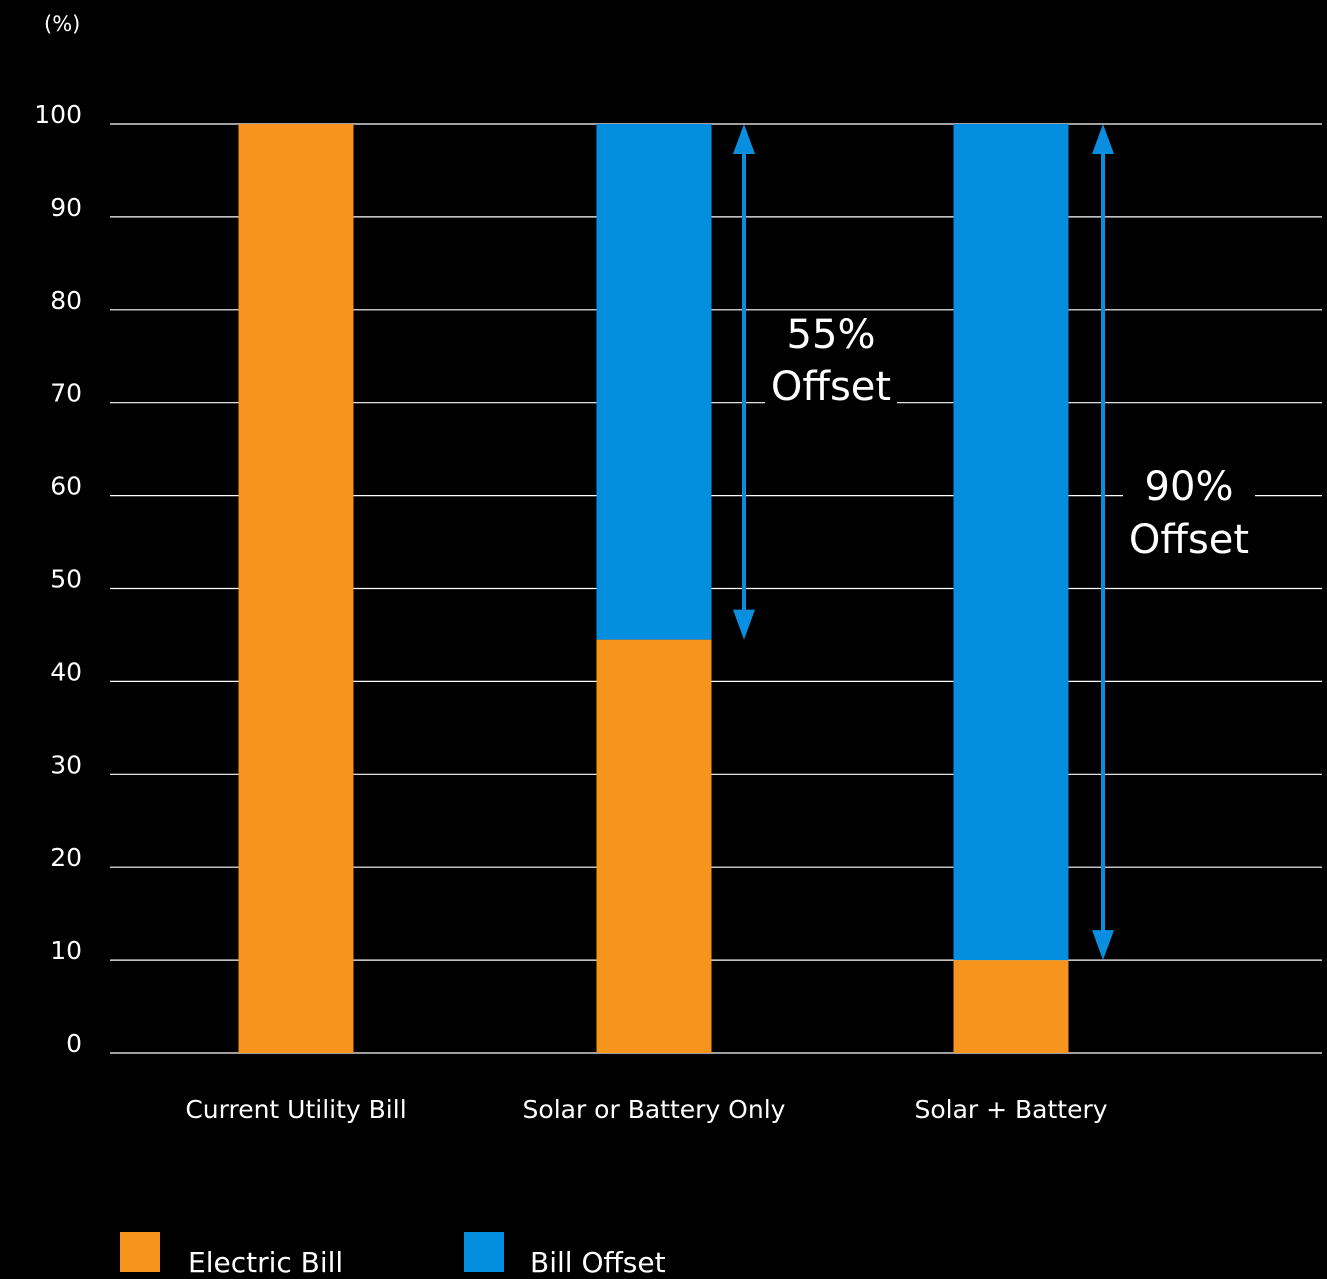  What do you see at coordinates (66, 579) in the screenshot?
I see `y-tick-label-50: 50` at bounding box center [66, 579].